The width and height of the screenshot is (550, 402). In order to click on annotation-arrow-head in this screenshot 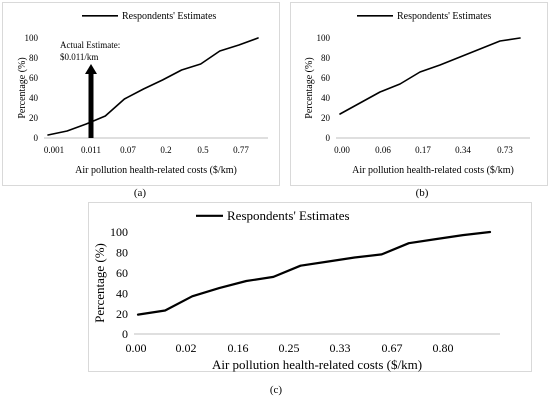, I will do `click(91, 69)`.